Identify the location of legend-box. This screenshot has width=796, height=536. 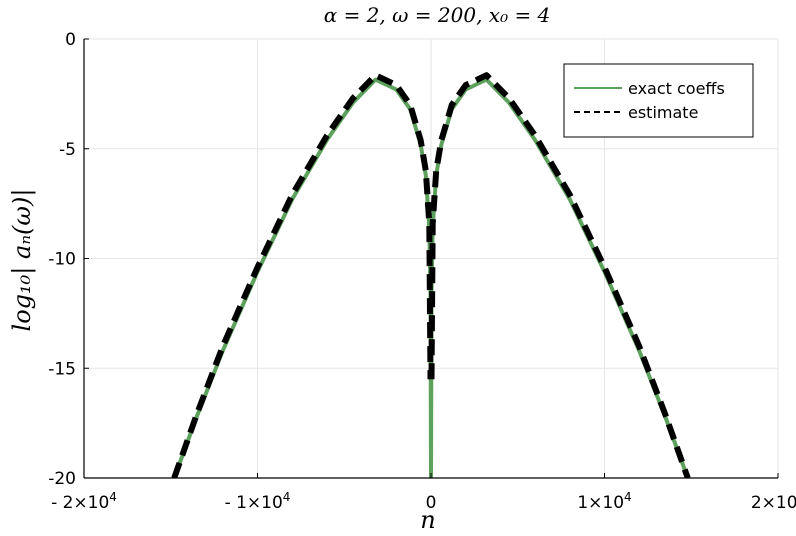
(658, 100).